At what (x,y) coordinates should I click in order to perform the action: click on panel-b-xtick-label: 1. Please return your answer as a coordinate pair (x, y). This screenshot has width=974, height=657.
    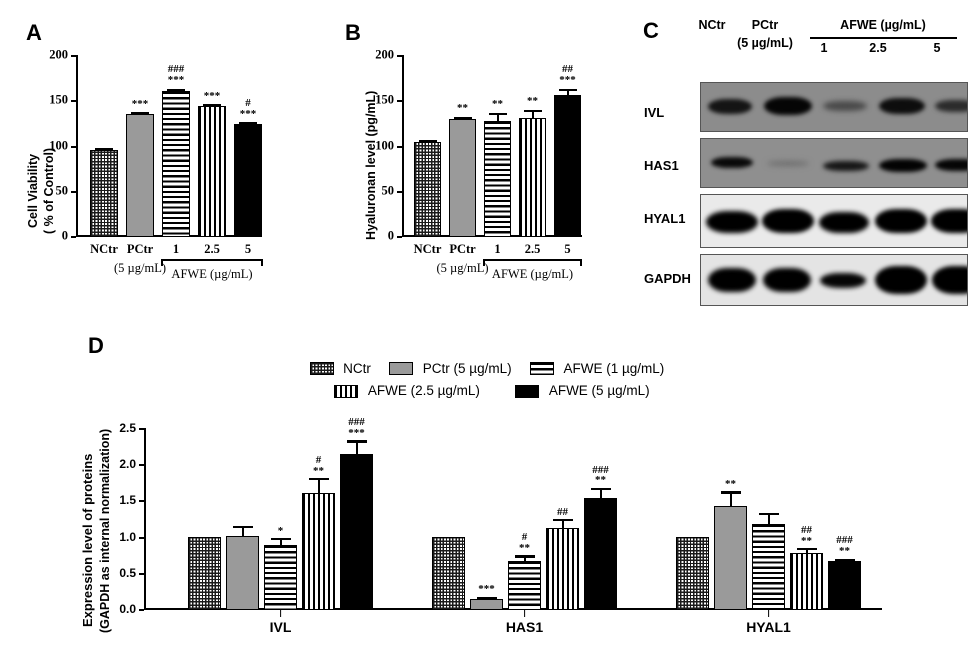
    Looking at the image, I should click on (497, 249).